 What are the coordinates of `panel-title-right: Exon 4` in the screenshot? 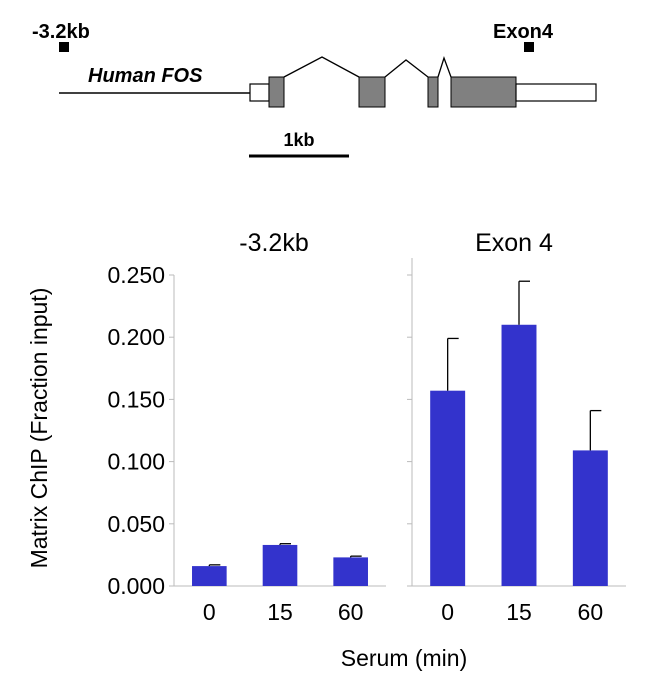 It's located at (514, 243).